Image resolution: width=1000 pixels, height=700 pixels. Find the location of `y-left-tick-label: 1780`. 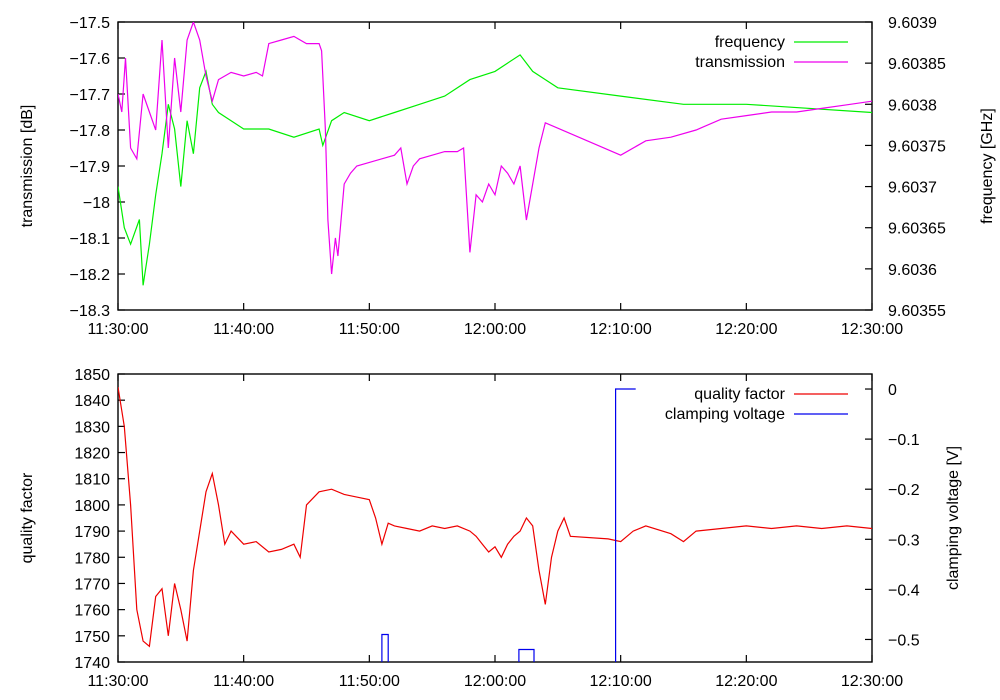

y-left-tick-label: 1780 is located at coordinates (92, 558).